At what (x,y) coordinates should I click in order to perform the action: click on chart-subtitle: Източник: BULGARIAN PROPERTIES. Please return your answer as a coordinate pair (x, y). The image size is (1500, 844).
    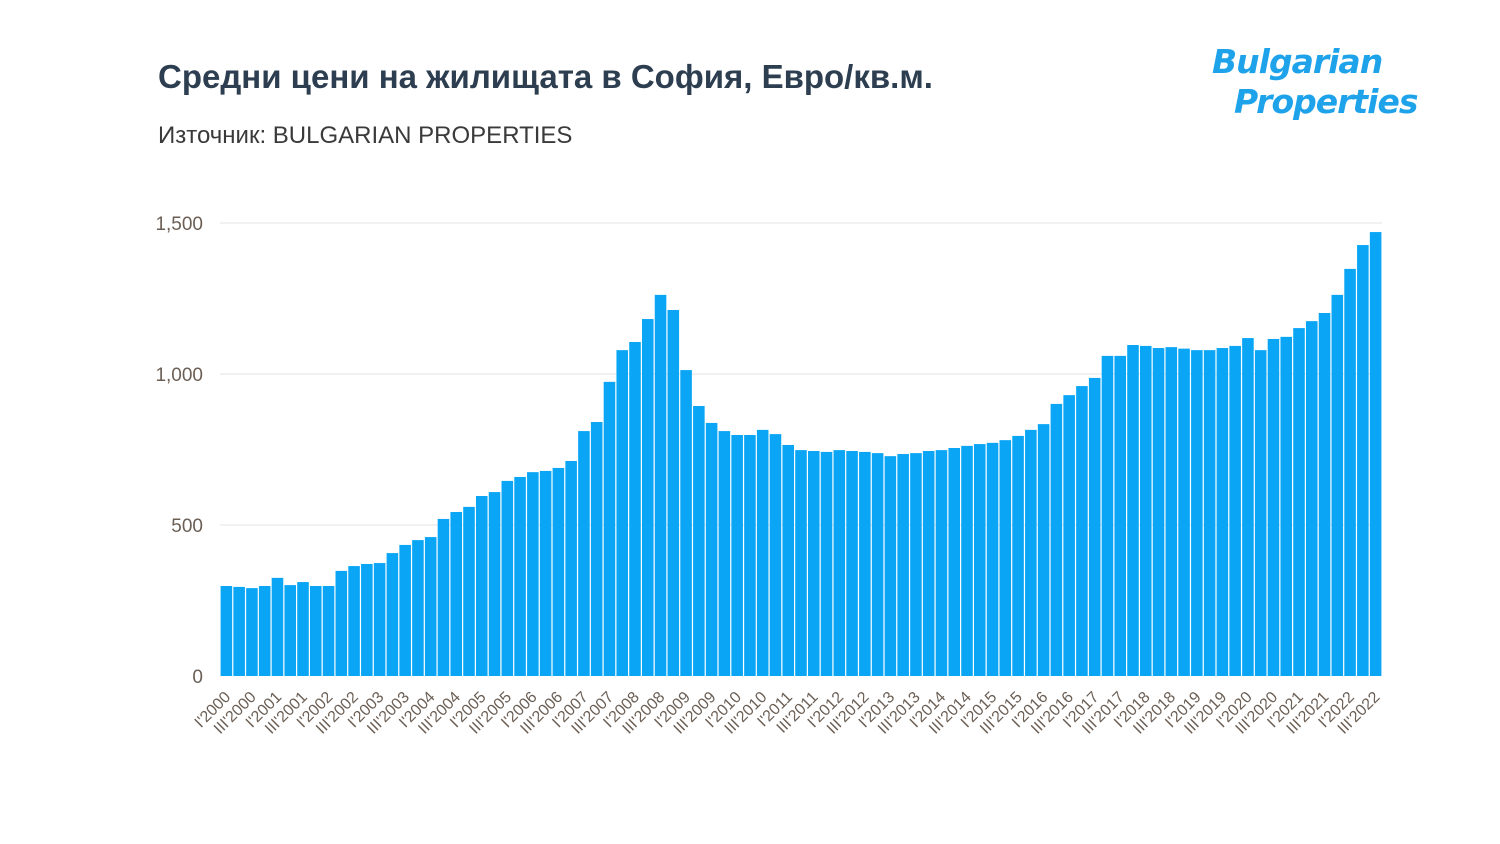
    Looking at the image, I should click on (365, 135).